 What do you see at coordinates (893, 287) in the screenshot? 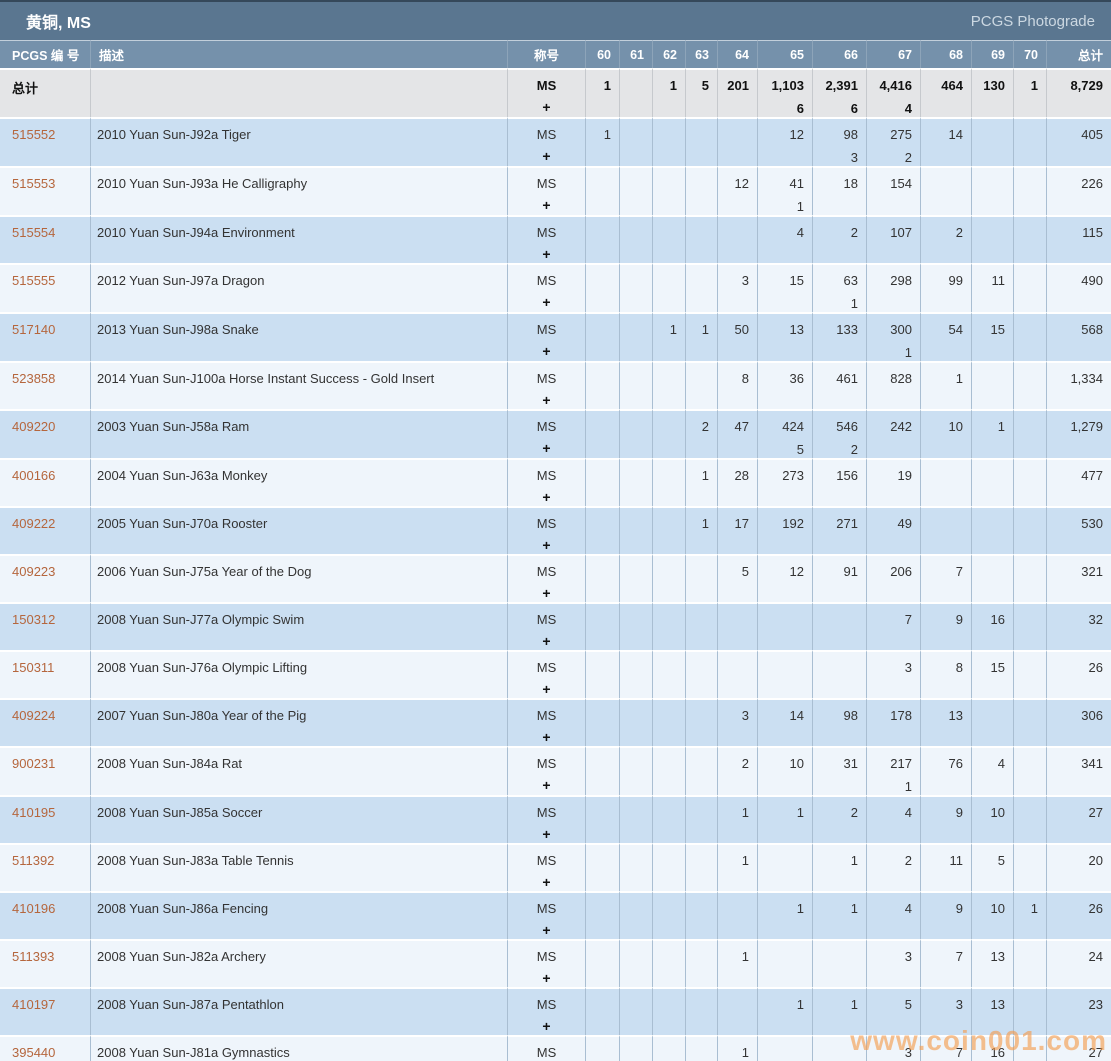
I see `grade-67-count-cell: 298` at bounding box center [893, 287].